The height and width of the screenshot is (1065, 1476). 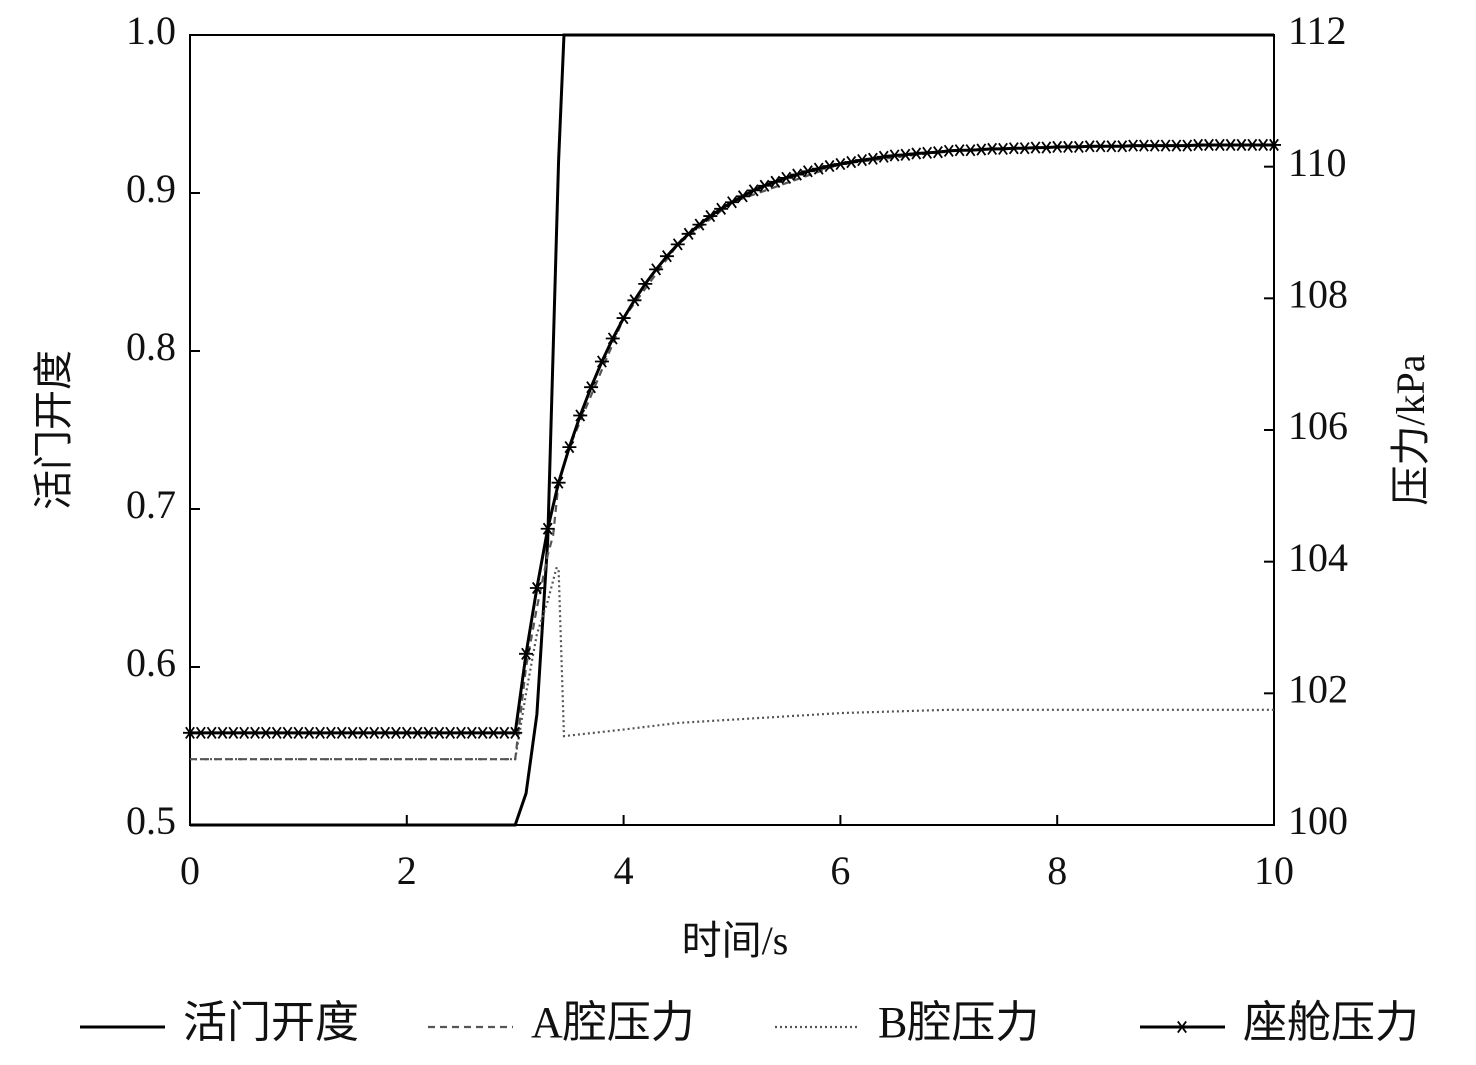 What do you see at coordinates (1318, 689) in the screenshot?
I see `y2-tick-label: 102` at bounding box center [1318, 689].